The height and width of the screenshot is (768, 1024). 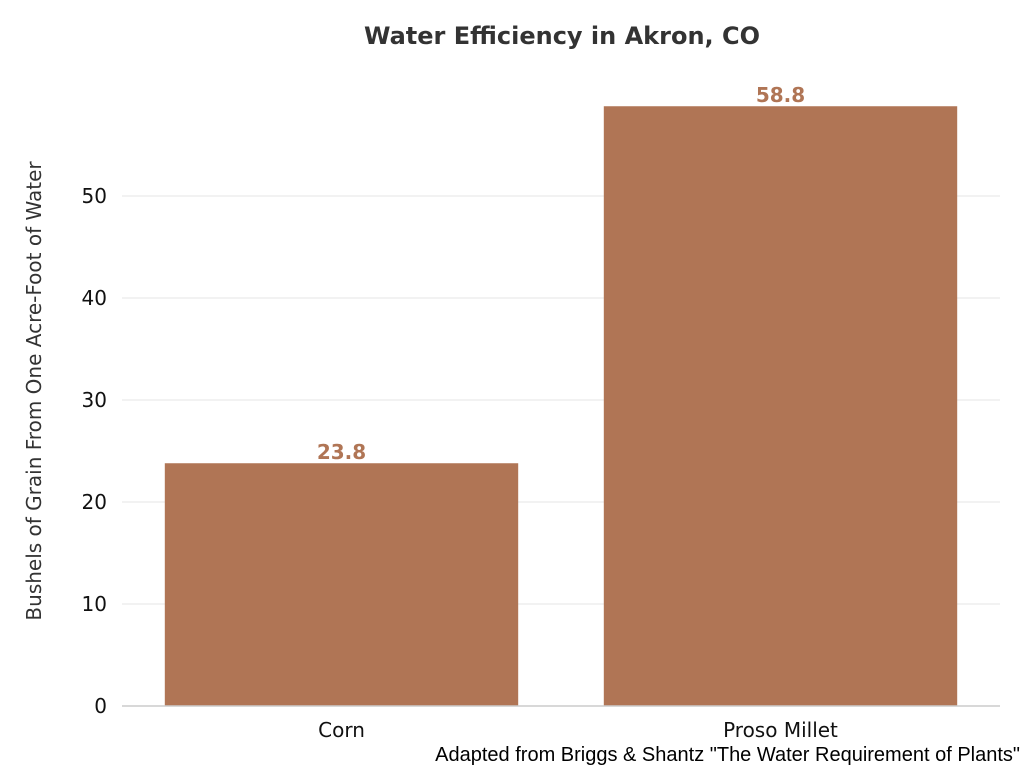 What do you see at coordinates (94, 502) in the screenshot?
I see `y-tick-label: 20` at bounding box center [94, 502].